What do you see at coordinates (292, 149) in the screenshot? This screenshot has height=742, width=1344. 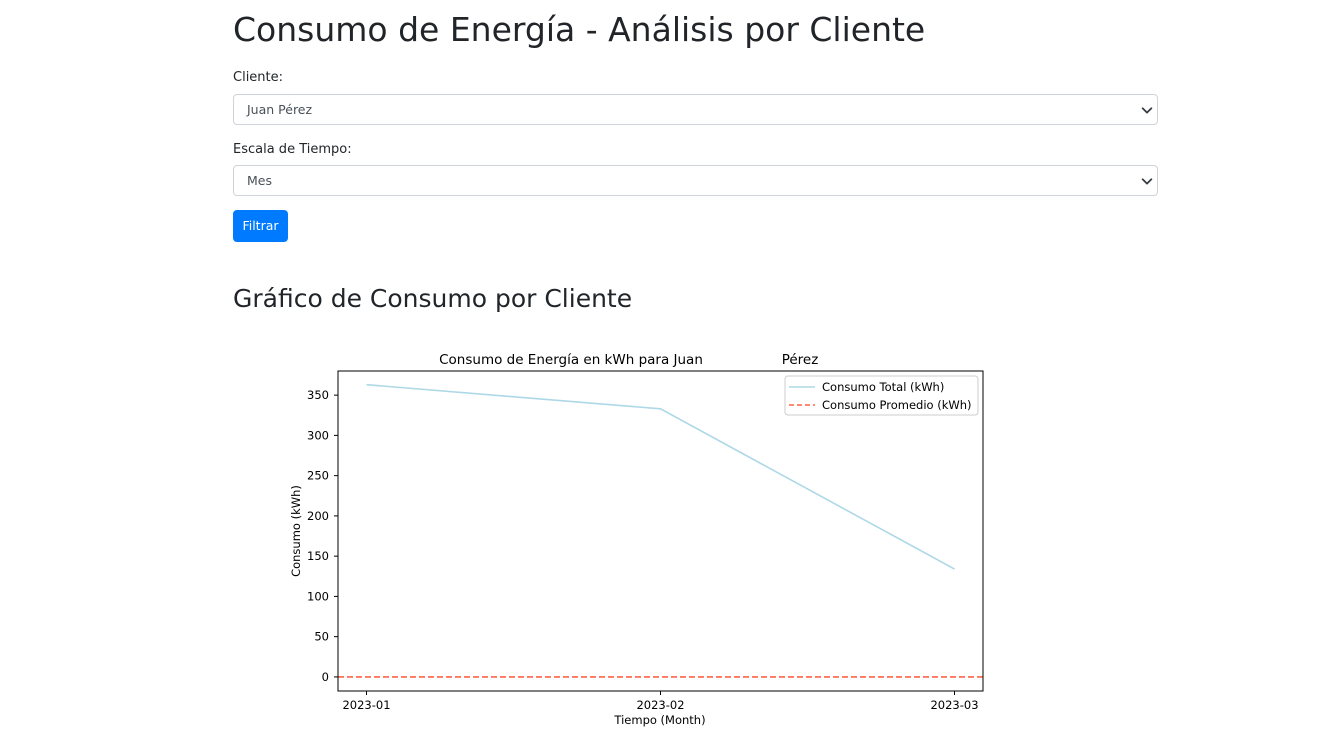 I see `escala-label: Escala de Tiempo:` at bounding box center [292, 149].